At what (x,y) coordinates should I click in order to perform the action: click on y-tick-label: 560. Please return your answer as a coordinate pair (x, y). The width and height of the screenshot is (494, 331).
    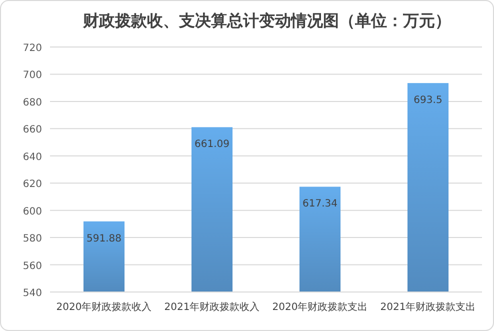
    Looking at the image, I should click on (32, 266).